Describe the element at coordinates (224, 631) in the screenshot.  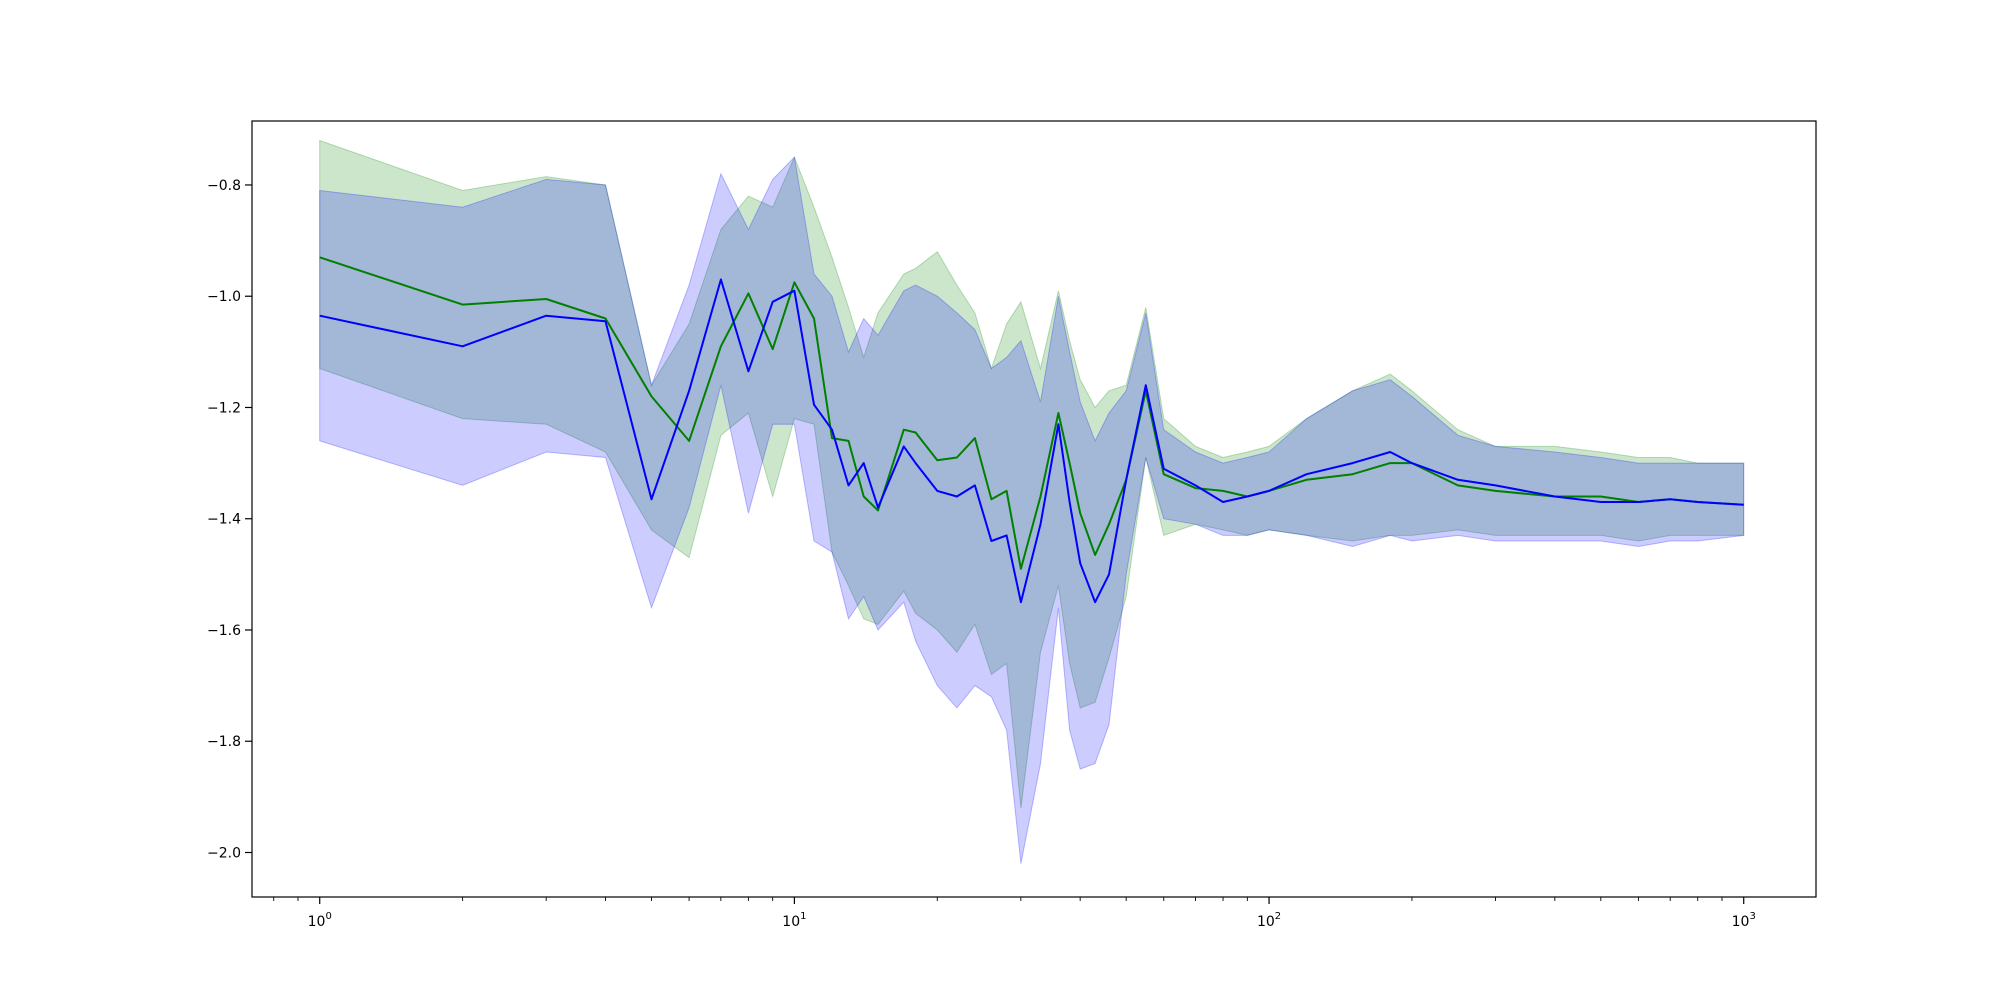
I see `y-tick-label: −1.6` at that location.